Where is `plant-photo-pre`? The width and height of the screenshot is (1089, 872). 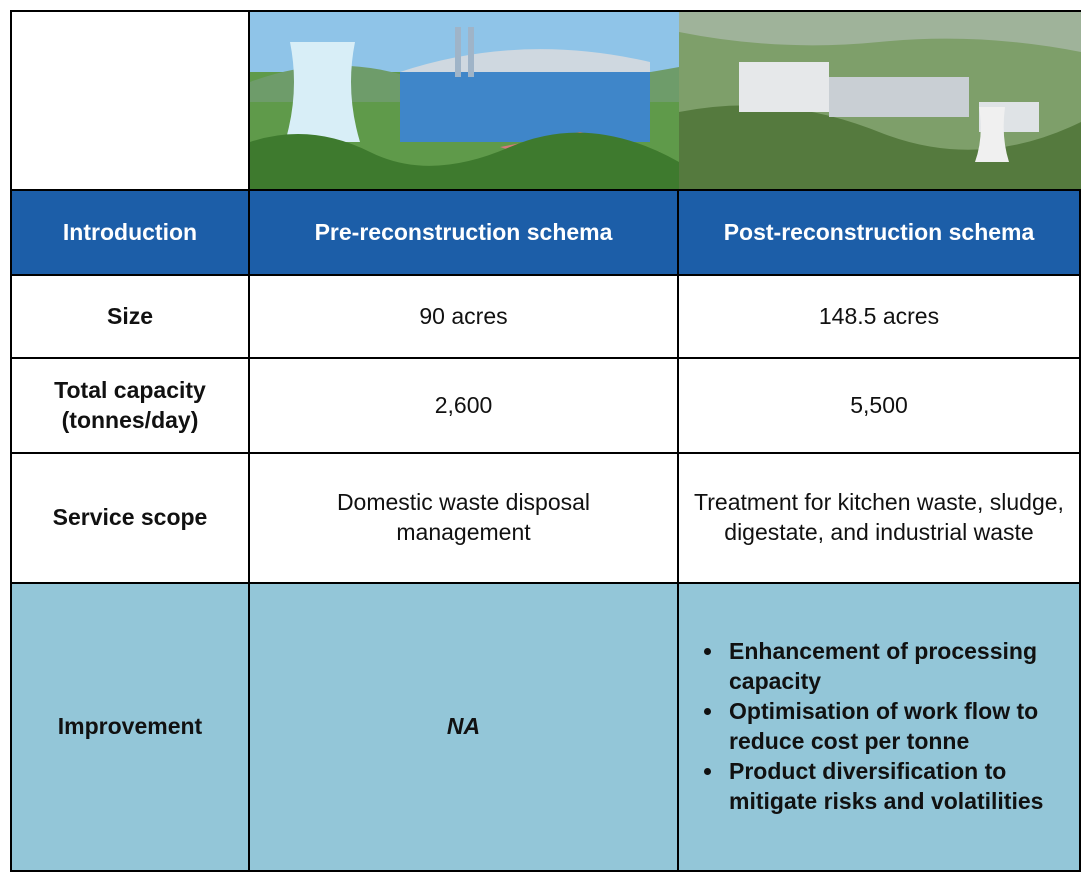 plant-photo-pre is located at coordinates (464, 100).